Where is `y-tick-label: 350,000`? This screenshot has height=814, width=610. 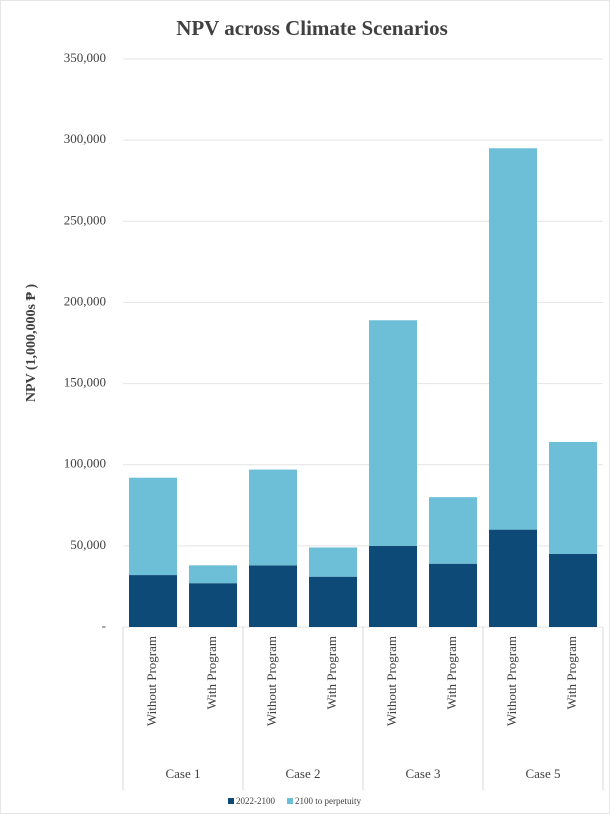
y-tick-label: 350,000 is located at coordinates (85, 57).